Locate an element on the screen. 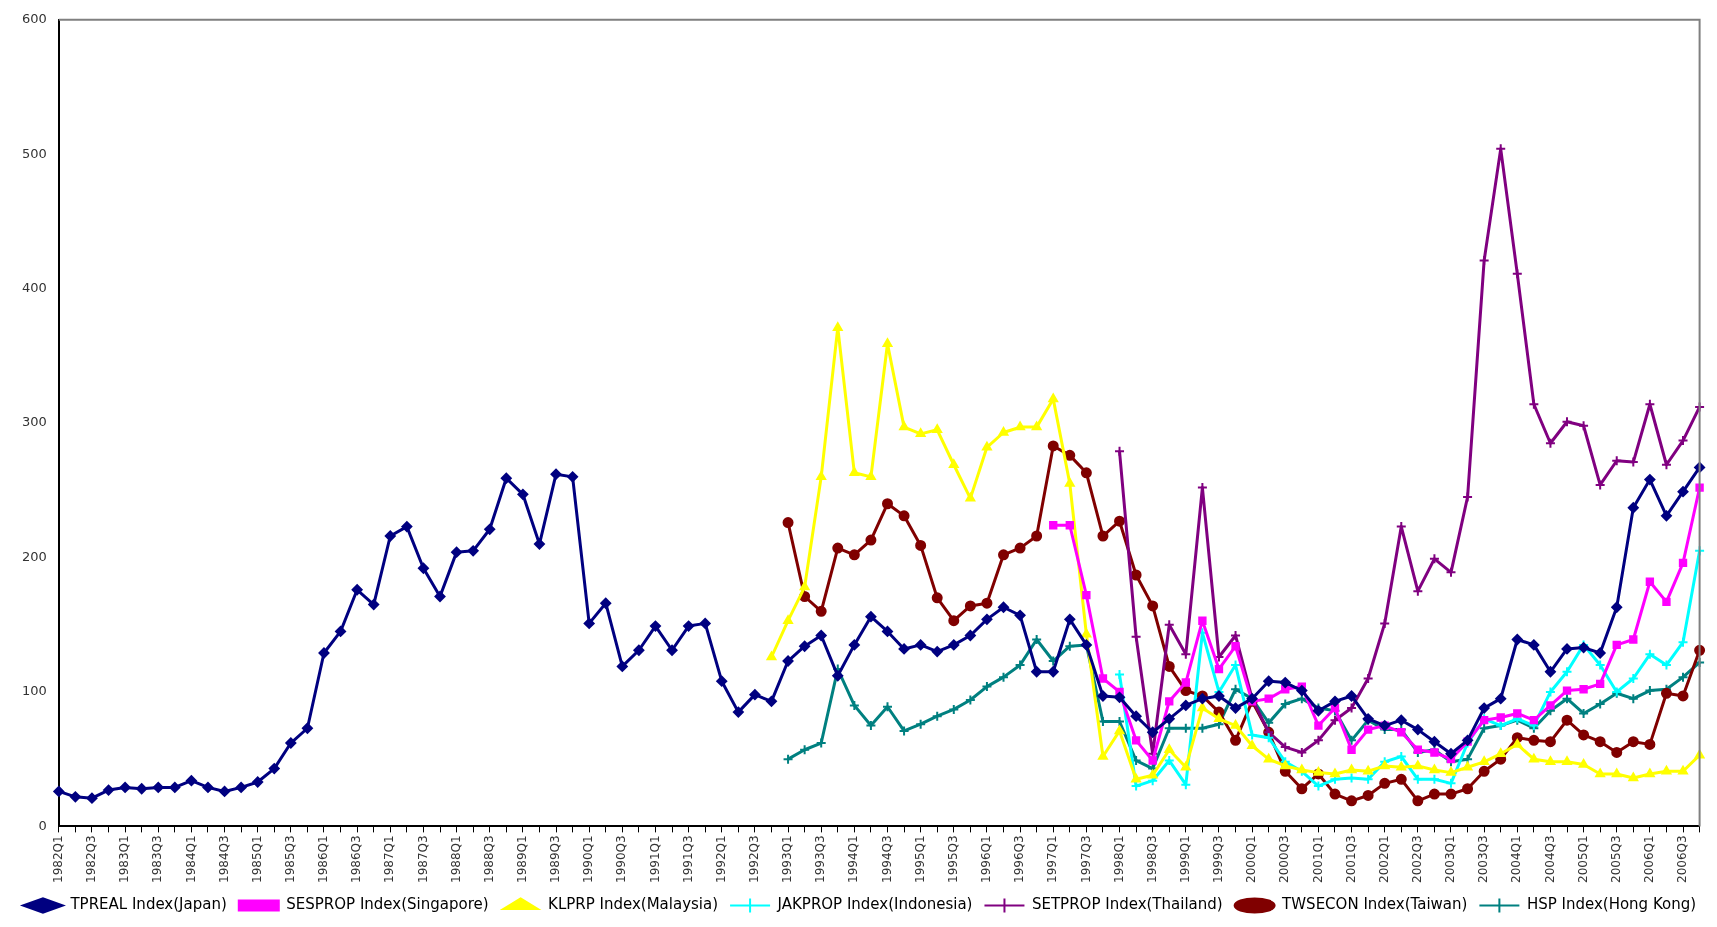 This screenshot has height=927, width=1717. x-tick-label: 1987Q1 is located at coordinates (389, 859).